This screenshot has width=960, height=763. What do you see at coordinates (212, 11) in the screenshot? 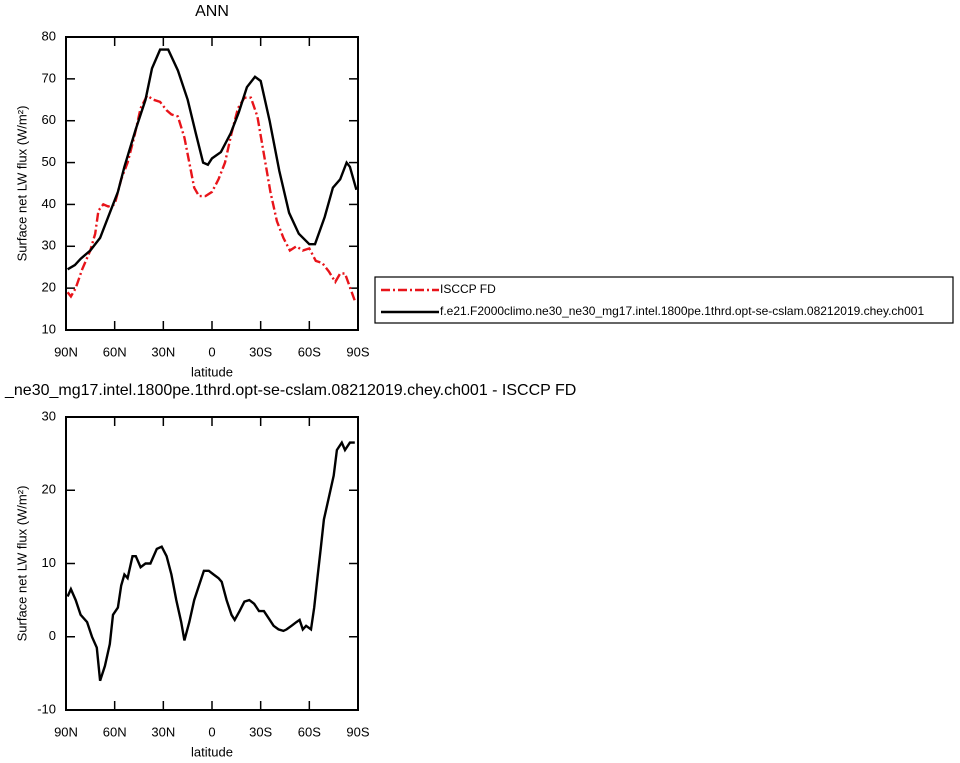
I see `chart-title: ANN` at bounding box center [212, 11].